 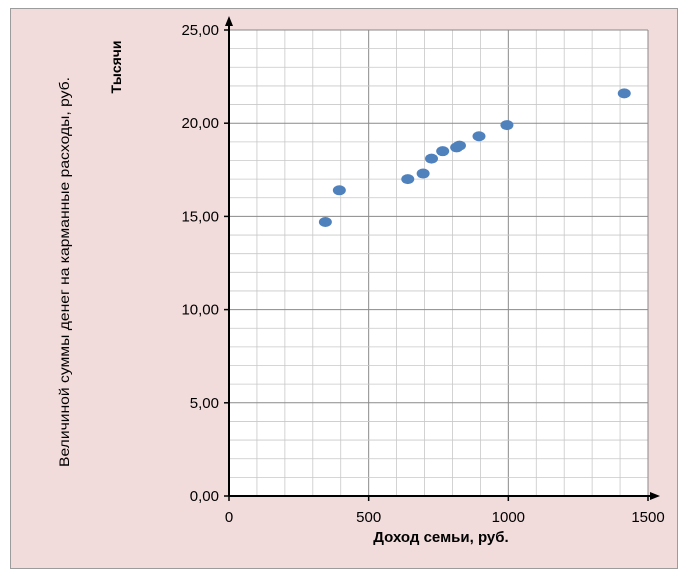 I want to click on y-tick-label: 5,00, so click(x=204, y=403).